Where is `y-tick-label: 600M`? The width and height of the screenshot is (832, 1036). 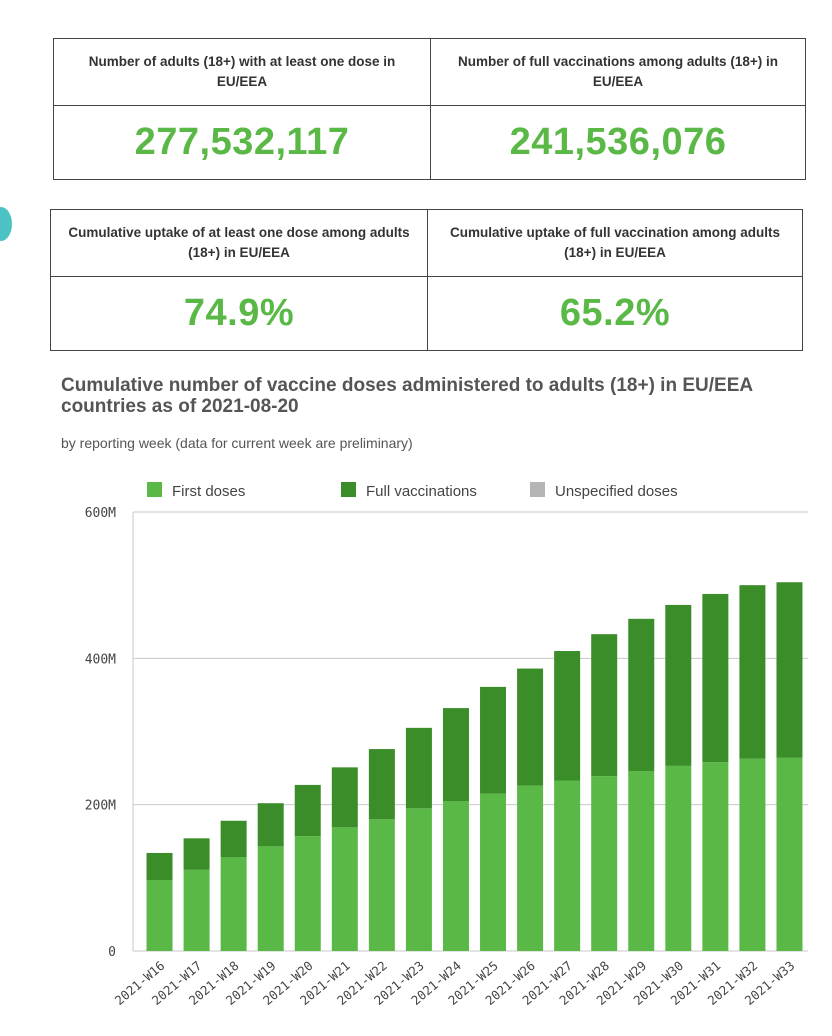
y-tick-label: 600M is located at coordinates (100, 513).